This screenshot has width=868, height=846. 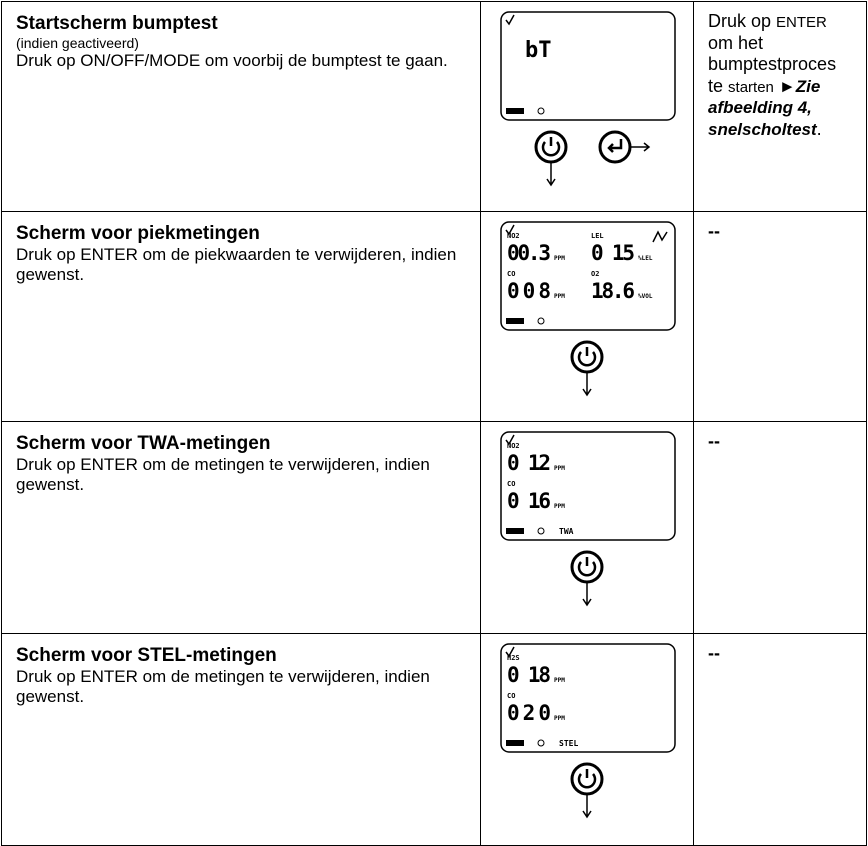 I want to click on enter-symbol, so click(x=615, y=146).